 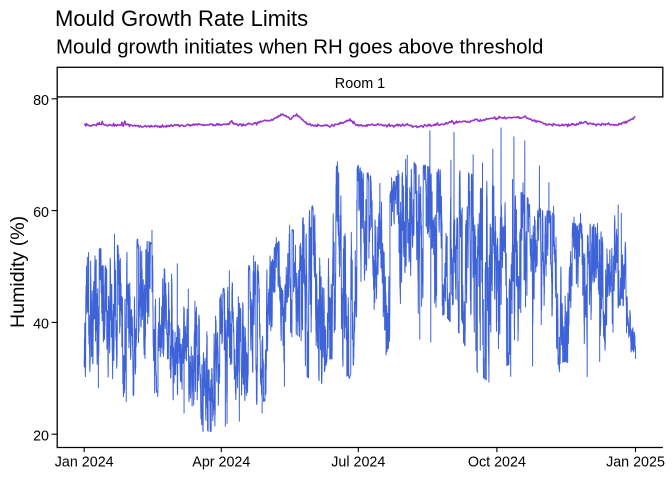 I want to click on svg-text: Jan 2025, so click(x=635, y=463).